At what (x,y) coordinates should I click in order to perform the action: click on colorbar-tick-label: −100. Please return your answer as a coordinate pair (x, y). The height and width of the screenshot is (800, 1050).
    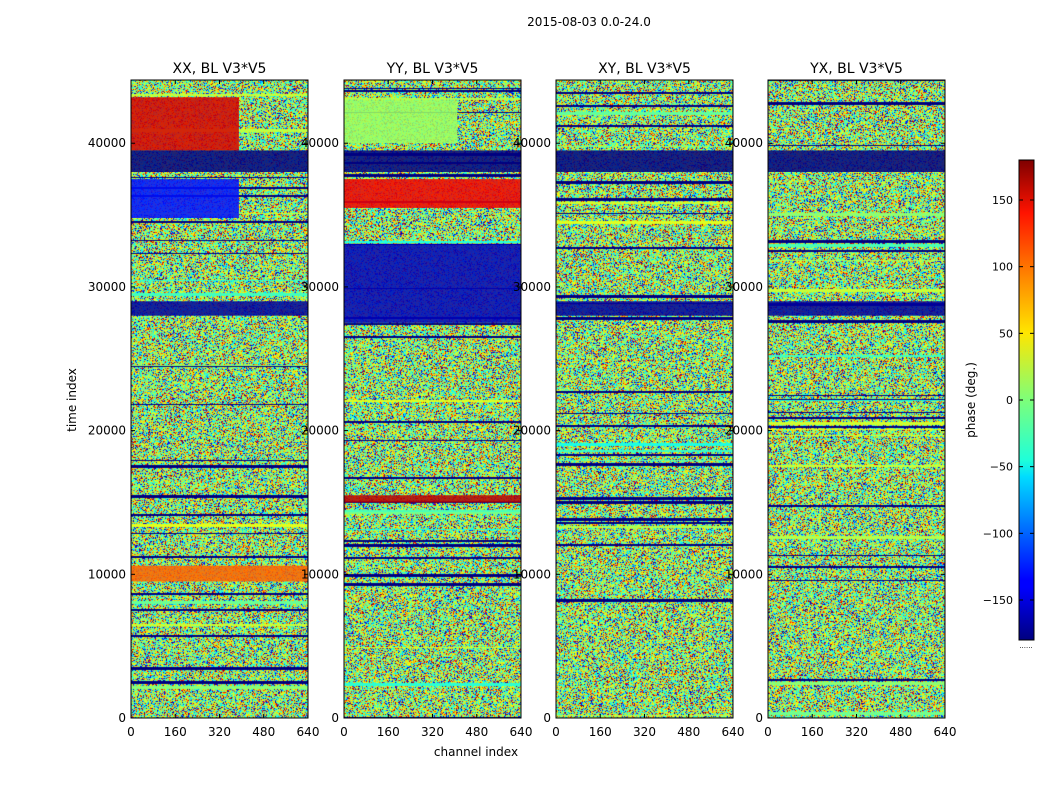
    Looking at the image, I should click on (998, 533).